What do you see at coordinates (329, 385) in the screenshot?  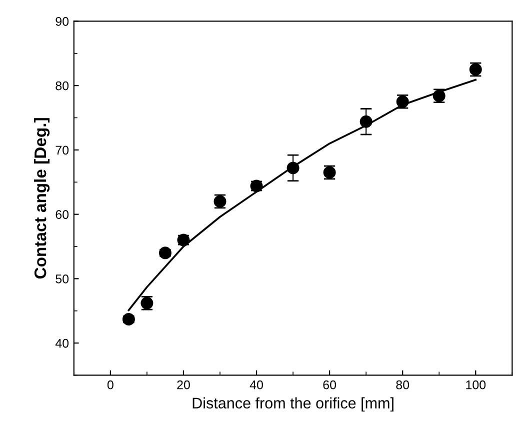 I see `x-tick-label: 60` at bounding box center [329, 385].